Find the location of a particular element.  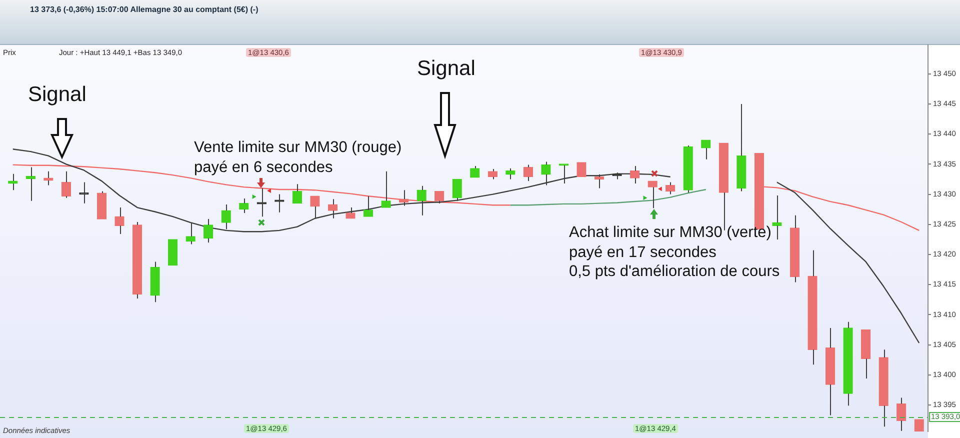

chart-title: 13 373,6 (-0,36%) 15:07:00 Allemagne 30 au comptant (5€) (-) is located at coordinates (144, 10).